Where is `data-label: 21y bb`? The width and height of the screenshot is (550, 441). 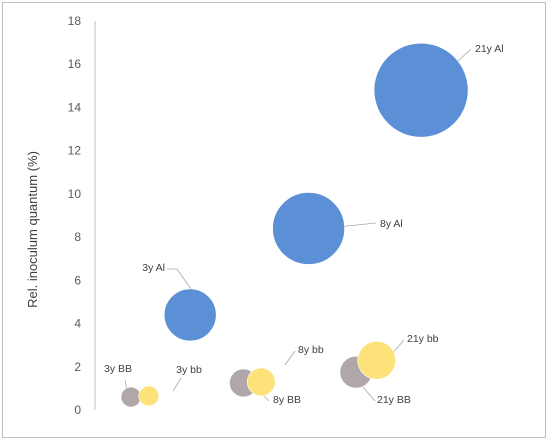 data-label: 21y bb is located at coordinates (423, 339).